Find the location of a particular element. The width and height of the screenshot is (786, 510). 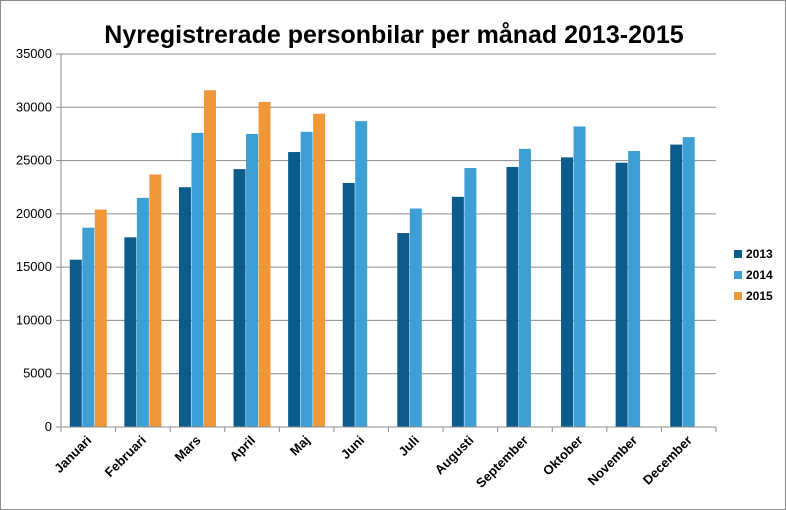

y-tick-label: 35000 is located at coordinates (34, 53).